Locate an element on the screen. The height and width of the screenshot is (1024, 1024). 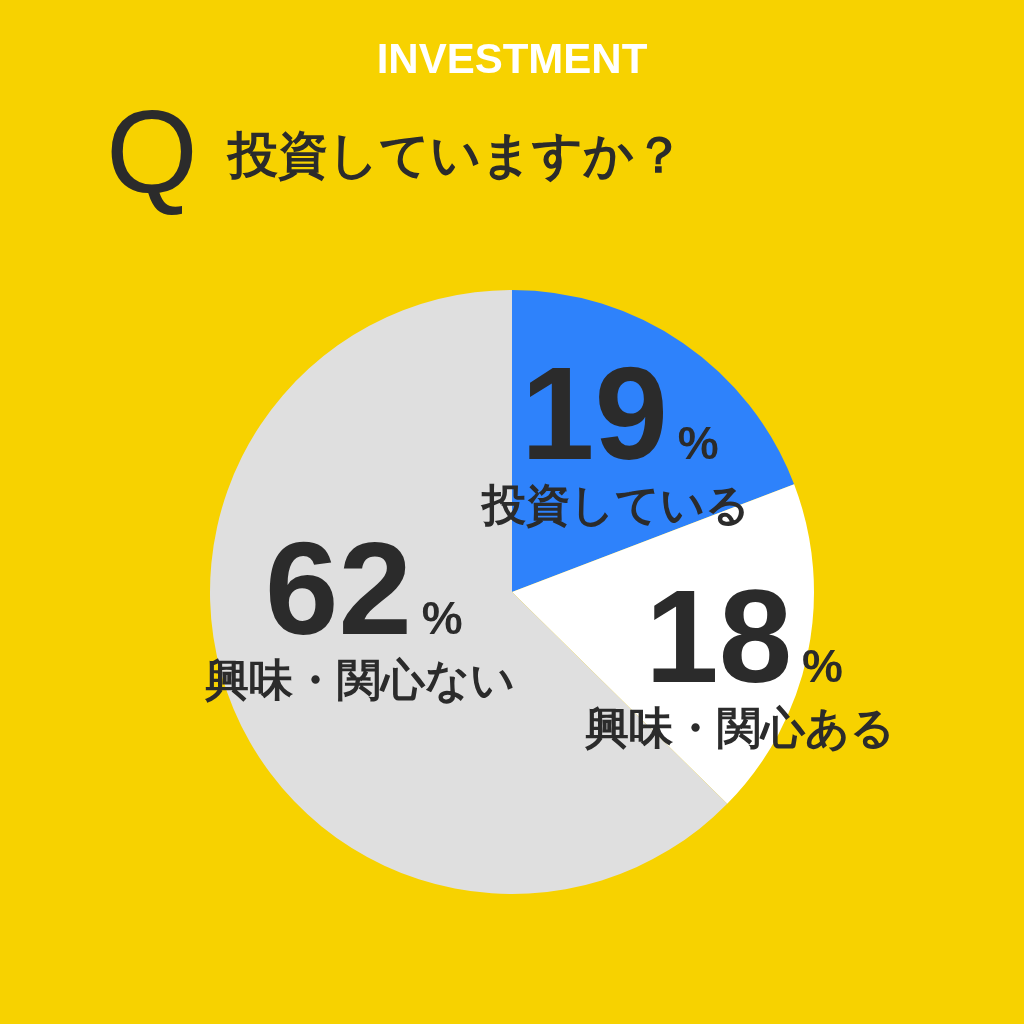
chart-title: INVESTMENT is located at coordinates (512, 59).